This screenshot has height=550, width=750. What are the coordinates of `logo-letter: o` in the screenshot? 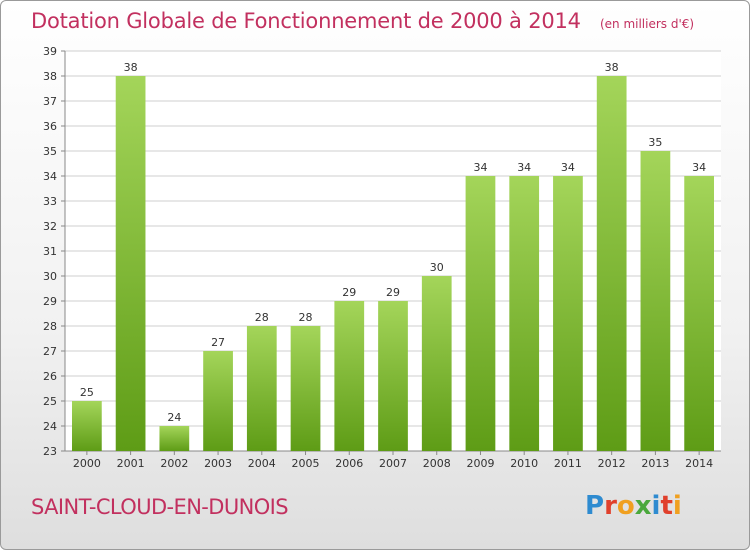 It's located at (625, 506).